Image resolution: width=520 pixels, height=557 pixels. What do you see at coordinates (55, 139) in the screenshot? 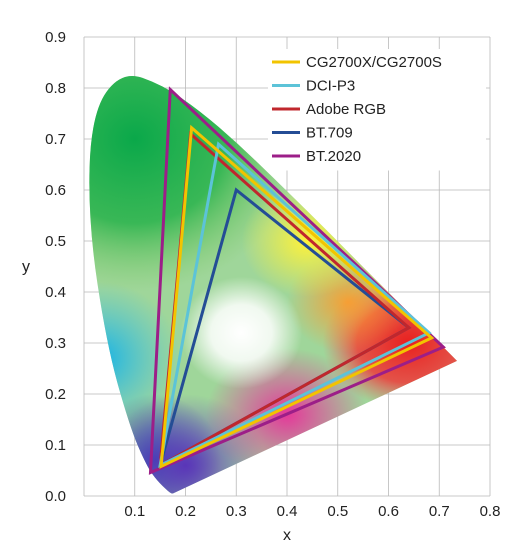
I see `y-tick-label: 0.7` at bounding box center [55, 139].